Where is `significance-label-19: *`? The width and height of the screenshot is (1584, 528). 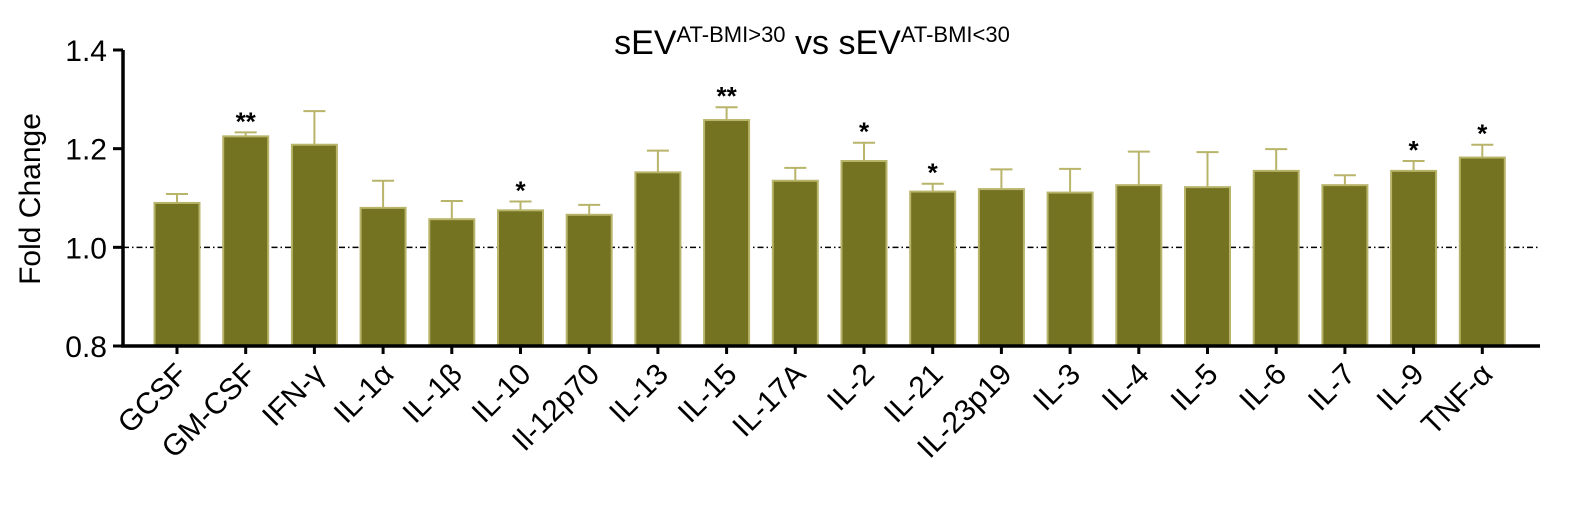
significance-label-19: * is located at coordinates (1482, 134).